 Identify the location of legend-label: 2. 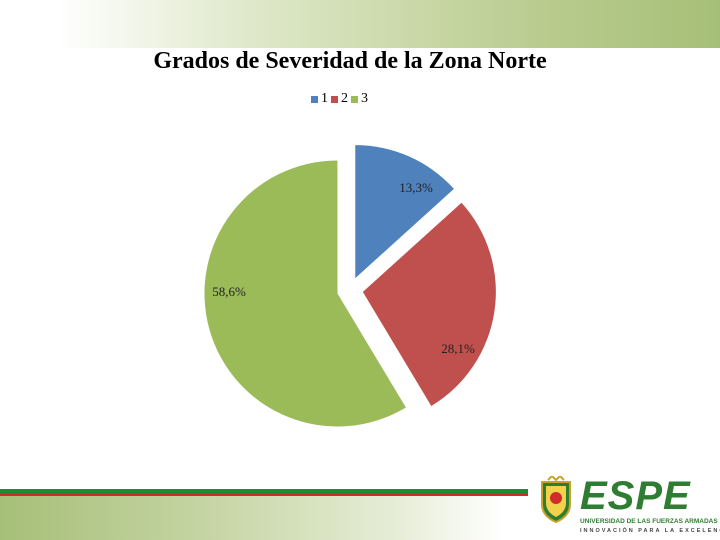
(344, 98).